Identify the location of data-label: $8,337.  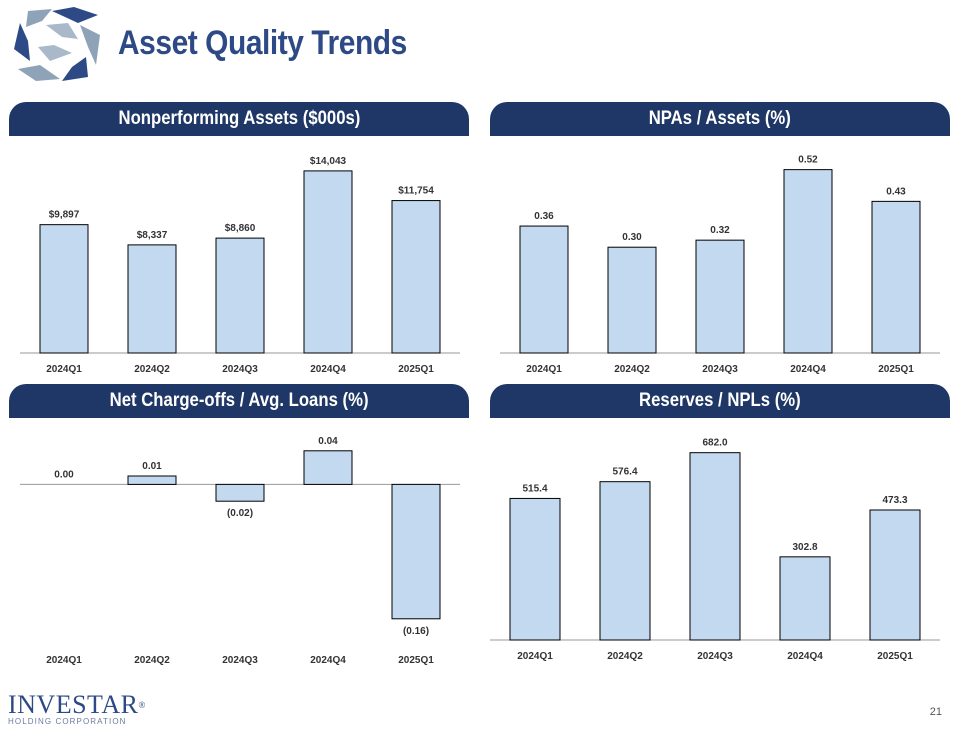
(152, 235).